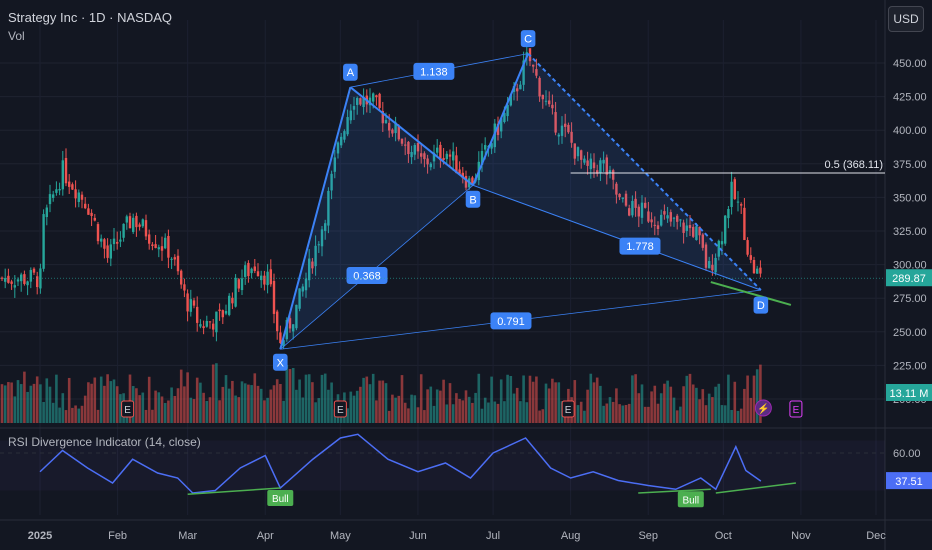 The width and height of the screenshot is (932, 550). Describe the element at coordinates (350, 72) in the screenshot. I see `pattern-point-a-bg` at that location.